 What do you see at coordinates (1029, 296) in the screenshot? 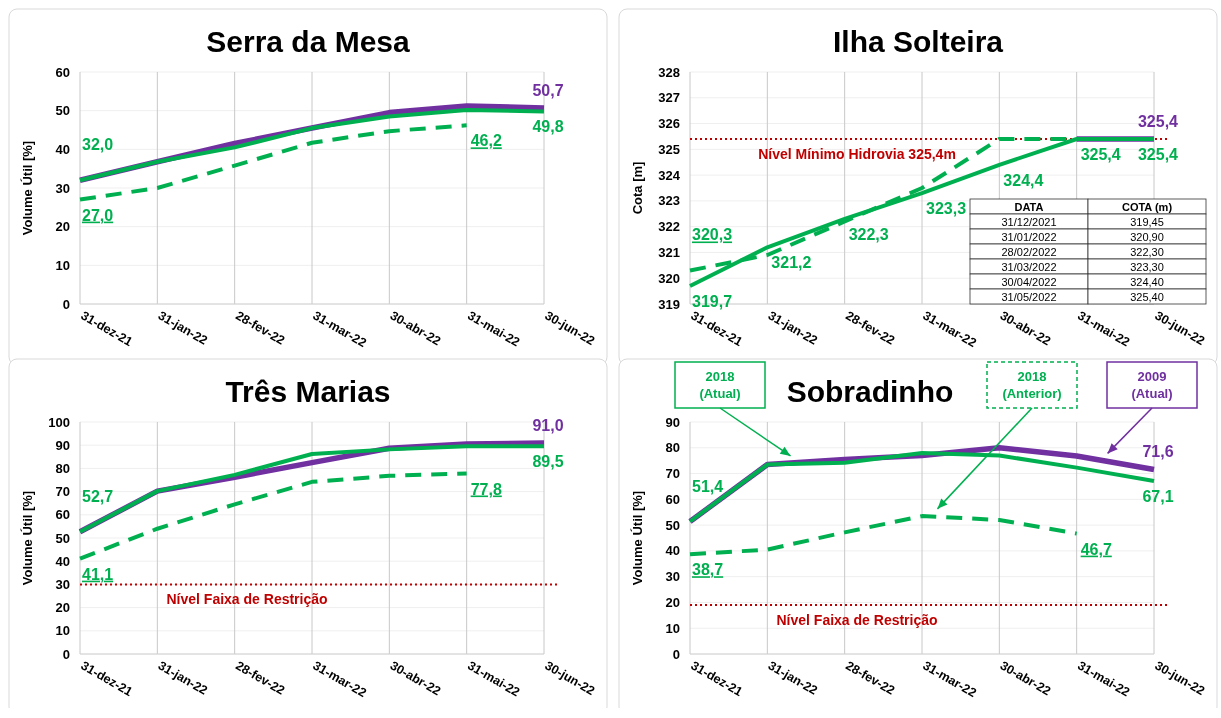
I see `annotation: 31/05/2022` at bounding box center [1029, 296].